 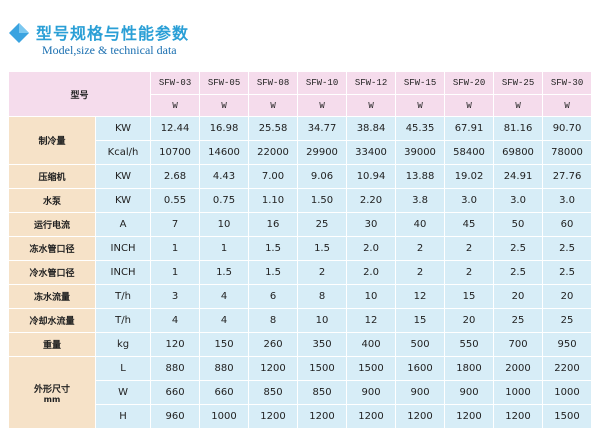 What do you see at coordinates (518, 224) in the screenshot?
I see `value-cell: 50` at bounding box center [518, 224].